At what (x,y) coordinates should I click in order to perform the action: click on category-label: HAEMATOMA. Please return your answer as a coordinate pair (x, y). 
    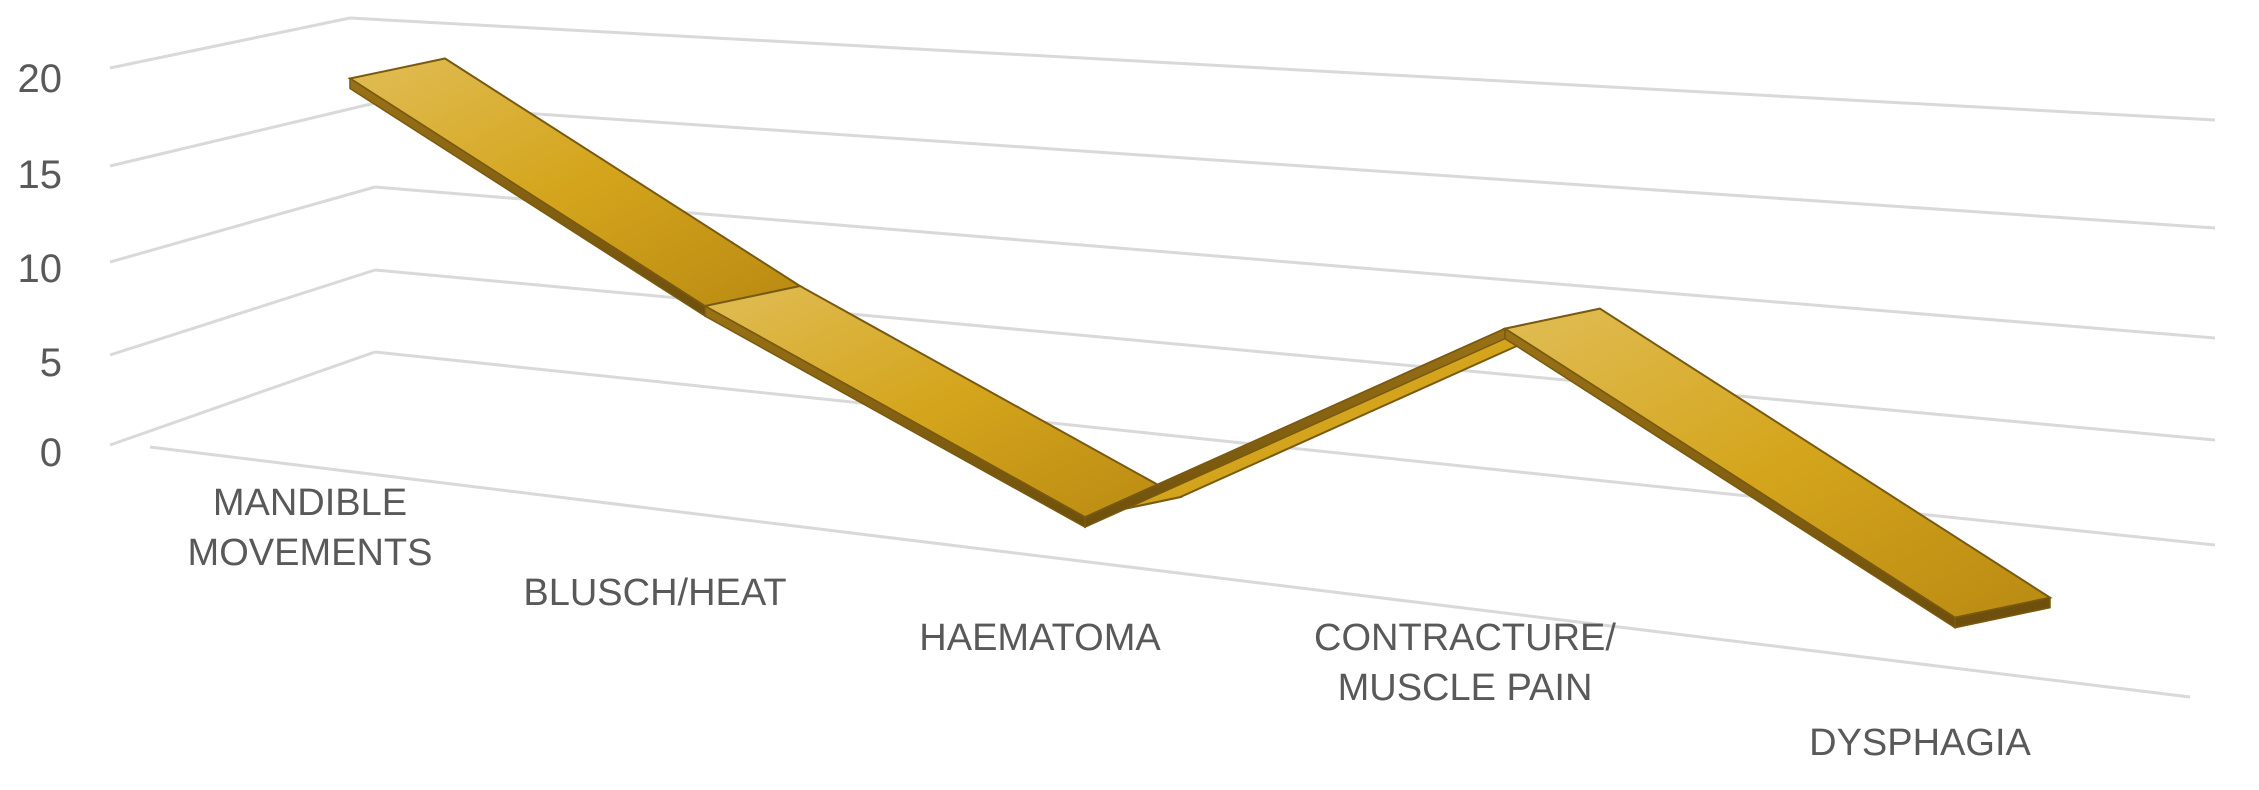
    Looking at the image, I should click on (1040, 638).